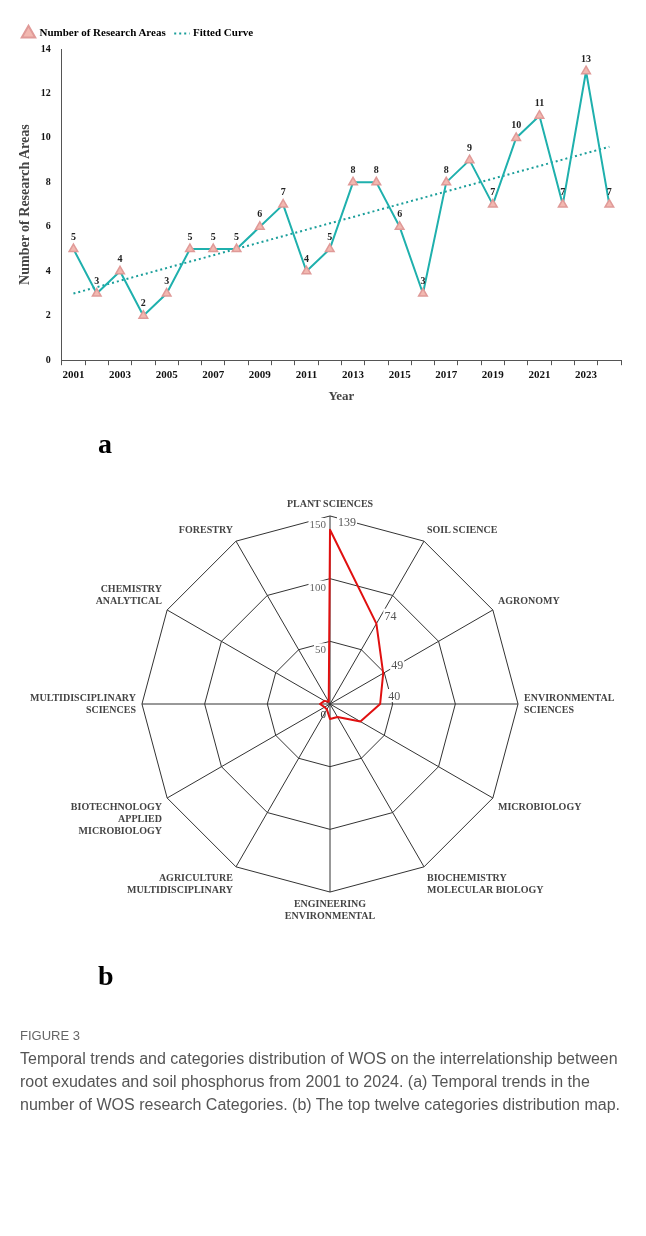 This screenshot has width=646, height=1236. I want to click on y-tick-label: 50, so click(321, 649).